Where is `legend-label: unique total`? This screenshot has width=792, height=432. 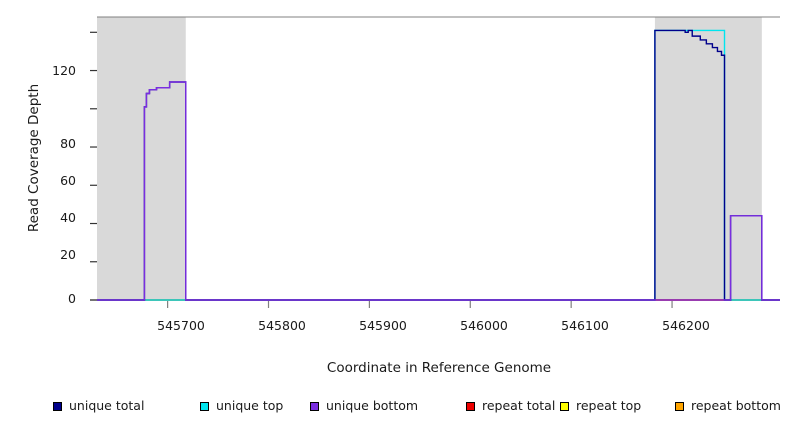
legend-label: unique total is located at coordinates (107, 405).